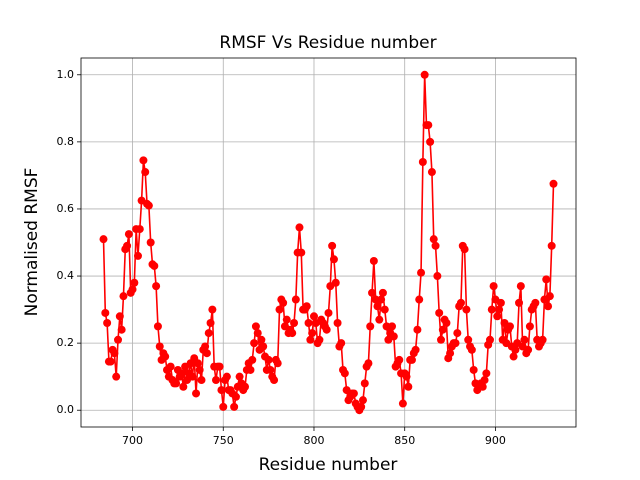 This screenshot has height=480, width=640. Describe the element at coordinates (66, 409) in the screenshot. I see `y-tick-label: 0.0` at that location.